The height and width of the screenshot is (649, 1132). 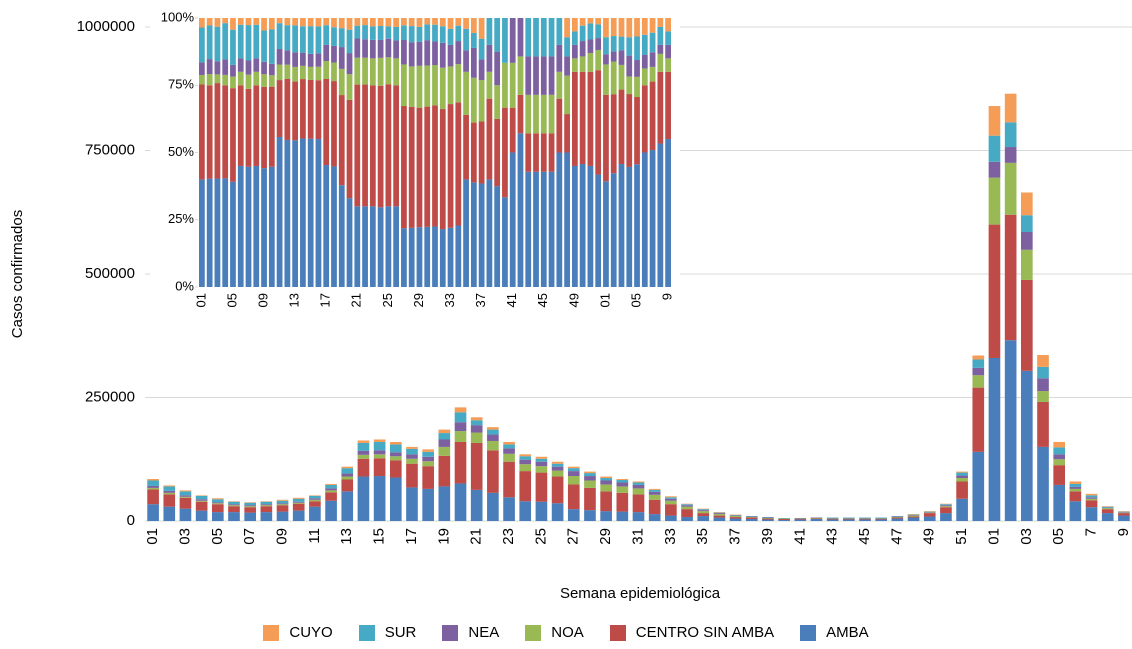 I want to click on inset-x-tick-label: 05, so click(x=231, y=300).